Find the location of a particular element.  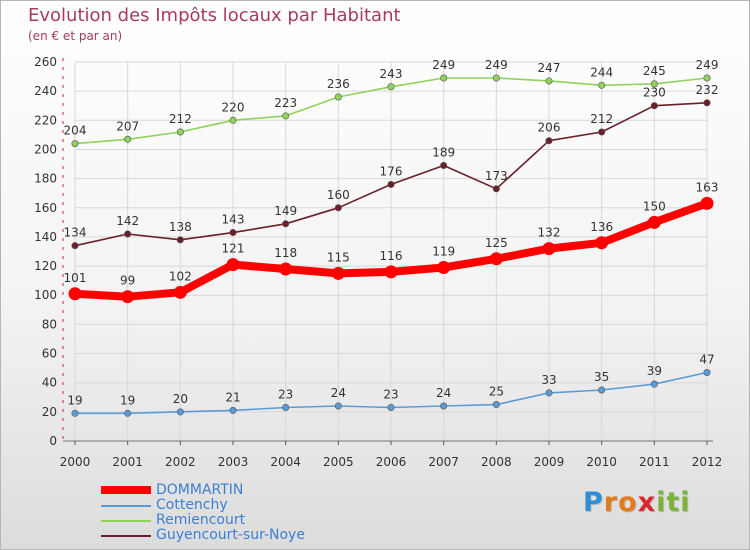

data-label-guyencourt-sur-noye: 173 is located at coordinates (496, 176).